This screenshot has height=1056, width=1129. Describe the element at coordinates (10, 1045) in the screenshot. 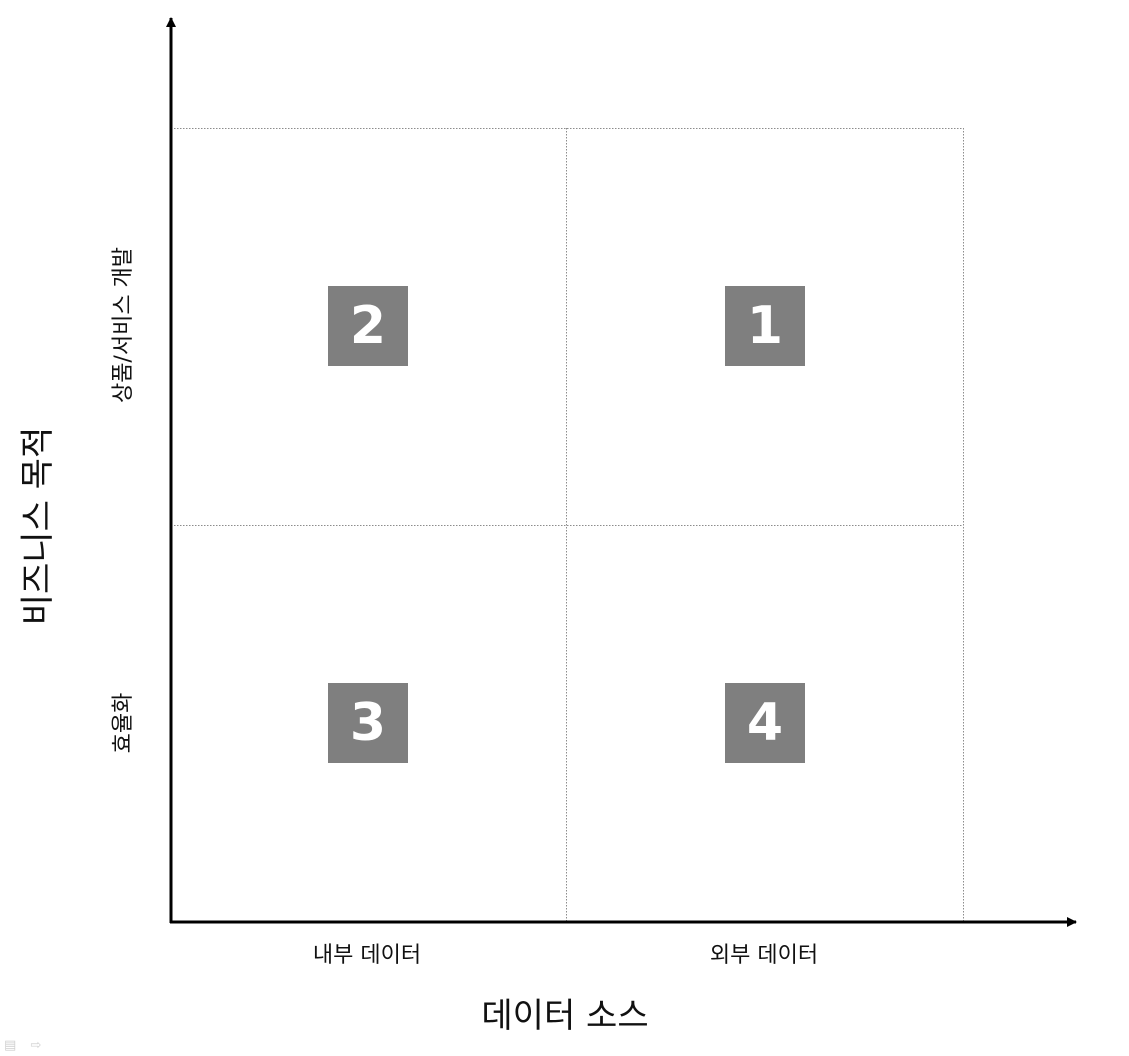

I see `menu-icon: ▤` at that location.